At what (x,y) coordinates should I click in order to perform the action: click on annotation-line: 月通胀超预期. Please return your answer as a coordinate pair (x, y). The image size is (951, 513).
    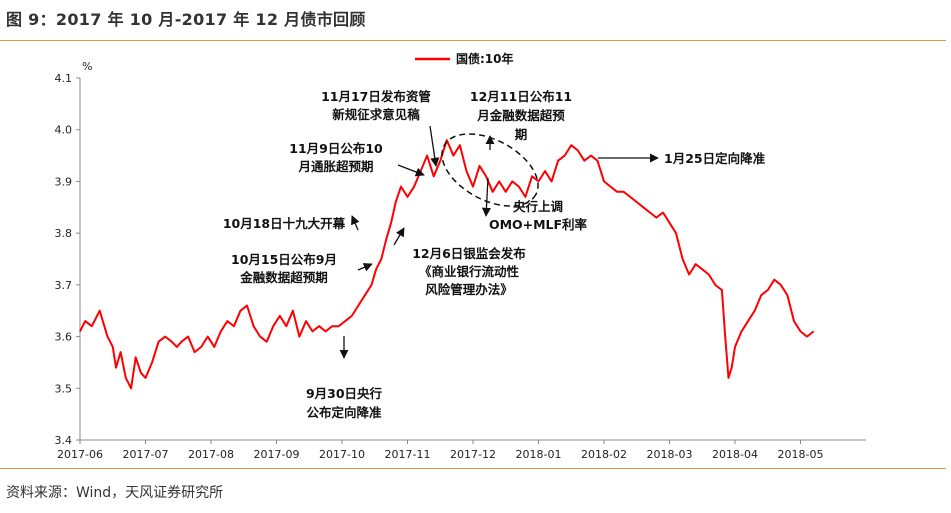
    Looking at the image, I should click on (335, 166).